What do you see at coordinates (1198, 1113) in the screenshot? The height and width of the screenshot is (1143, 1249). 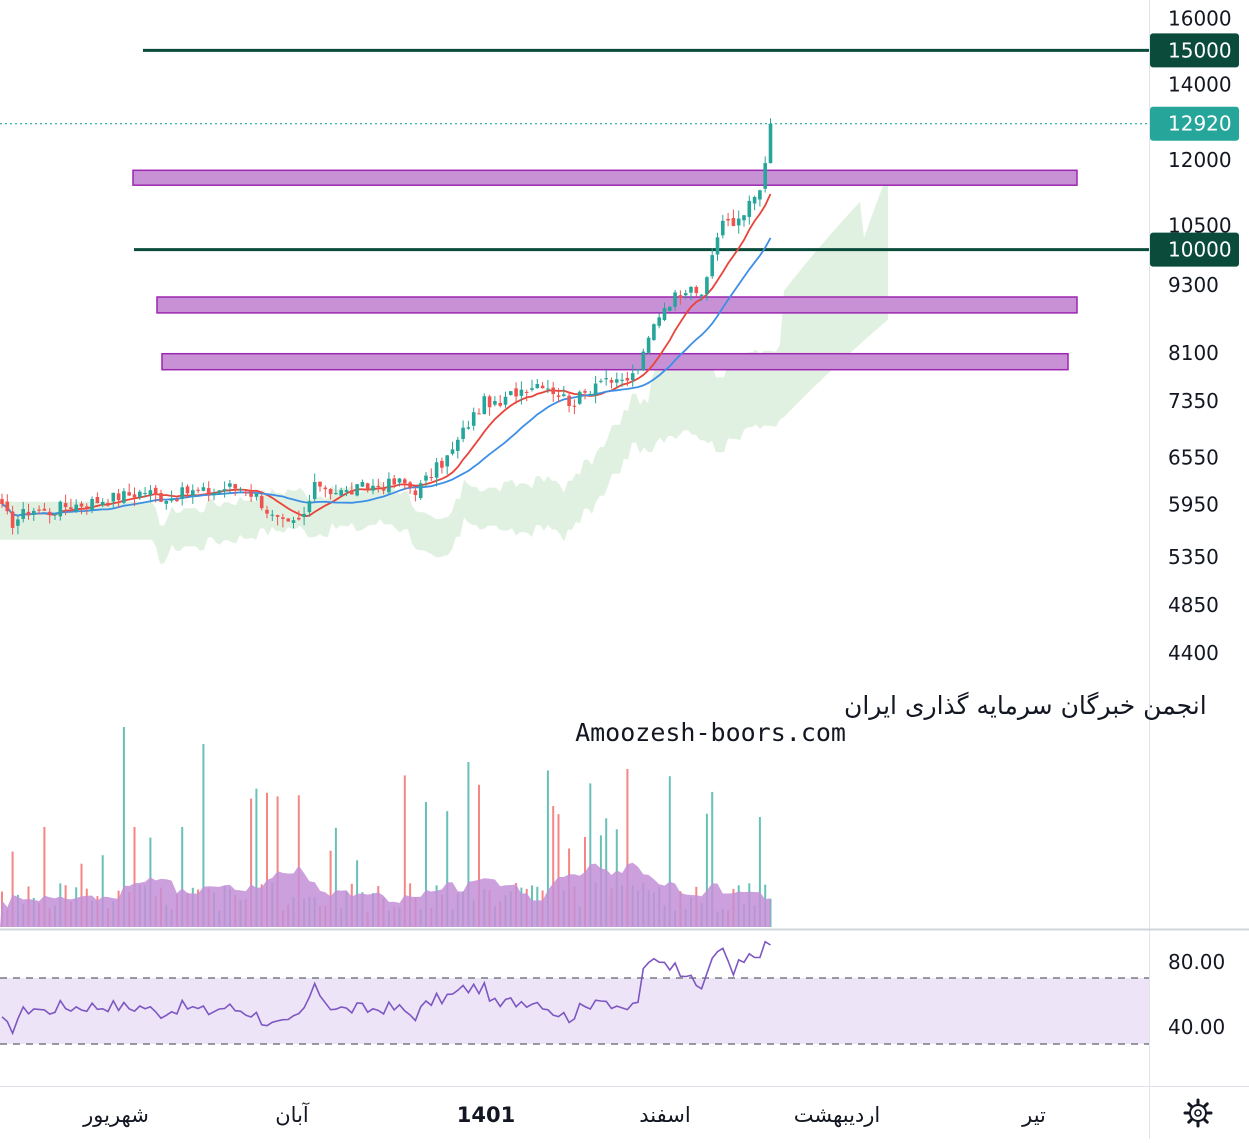 I see `gear-icon` at bounding box center [1198, 1113].